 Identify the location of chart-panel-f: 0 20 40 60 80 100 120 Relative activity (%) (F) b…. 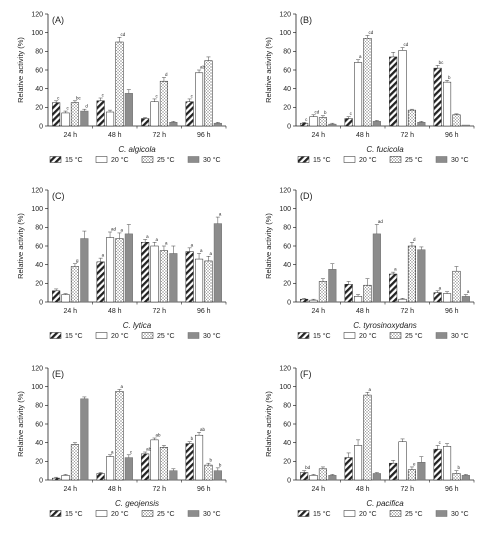
(369, 441).